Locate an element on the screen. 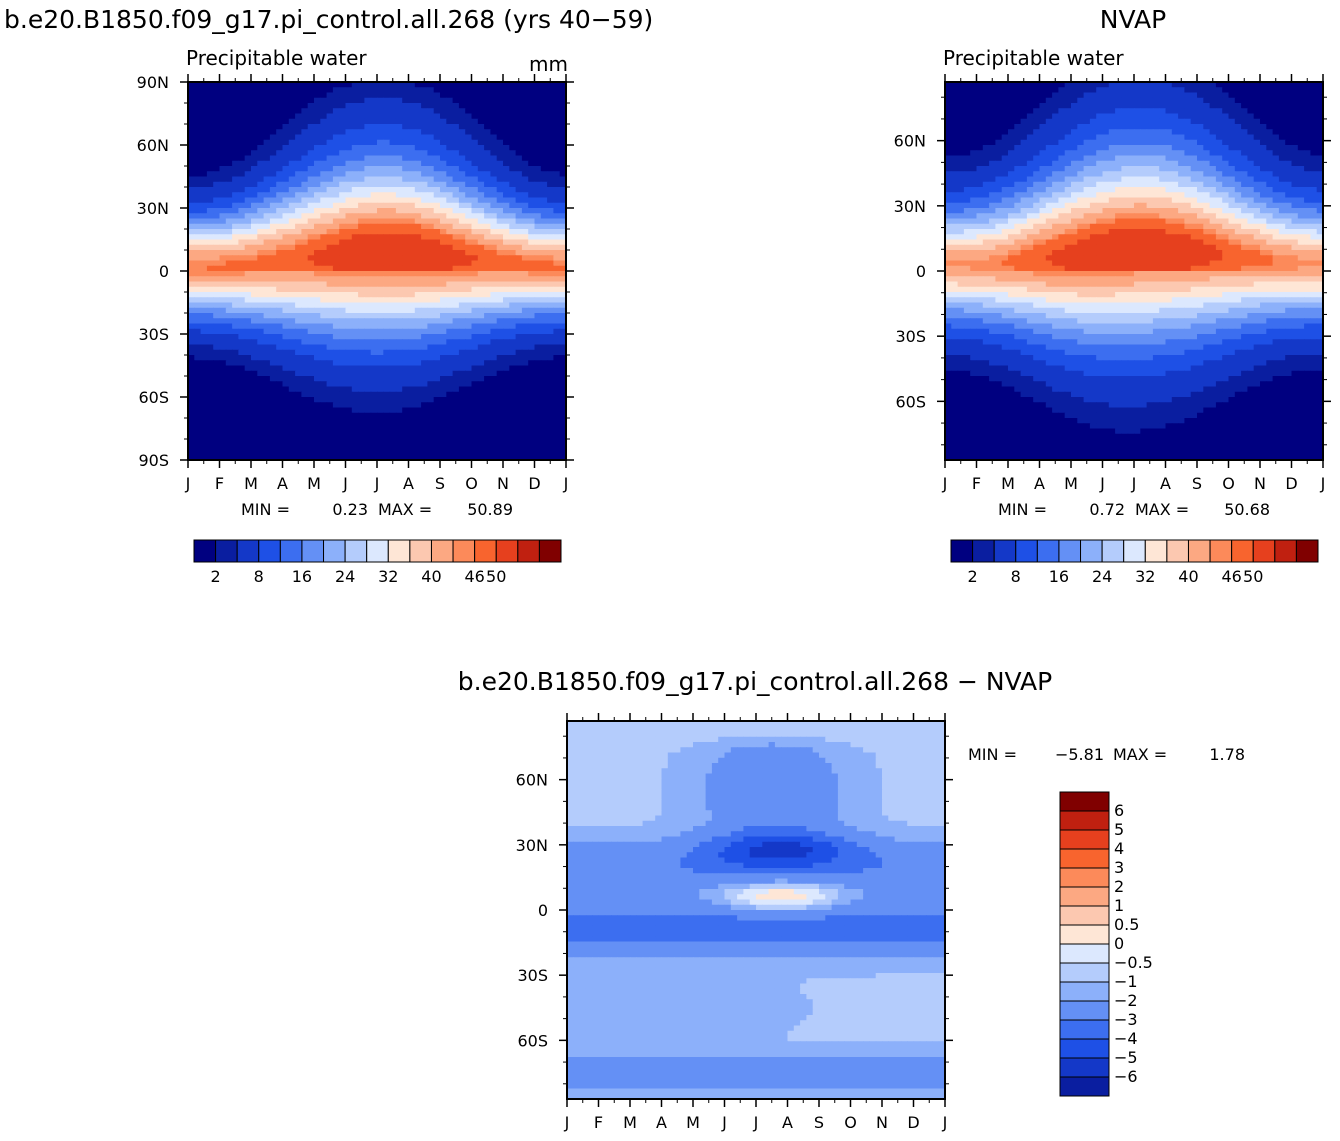 The height and width of the screenshot is (1141, 1340). x-tick-label: F is located at coordinates (219, 483).